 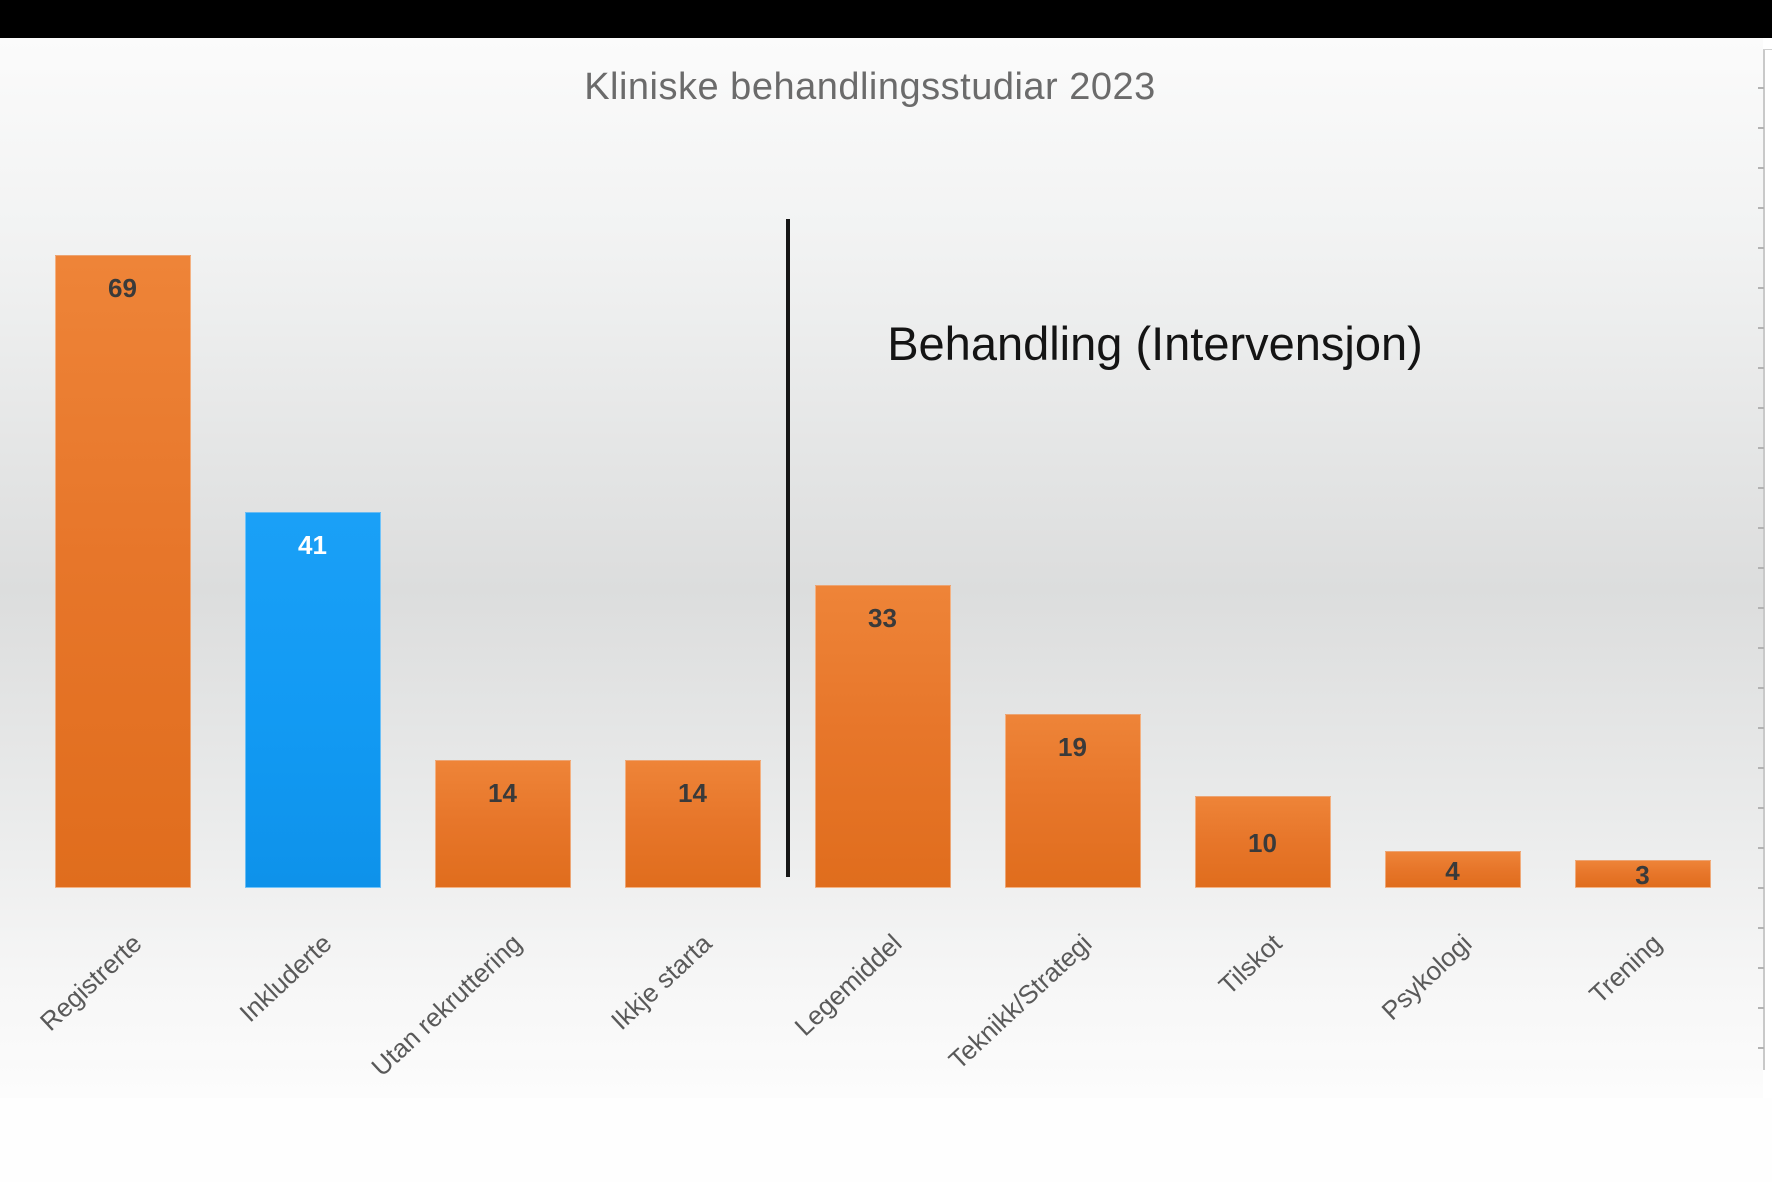 I want to click on bar-value-label: 33, so click(x=882, y=618).